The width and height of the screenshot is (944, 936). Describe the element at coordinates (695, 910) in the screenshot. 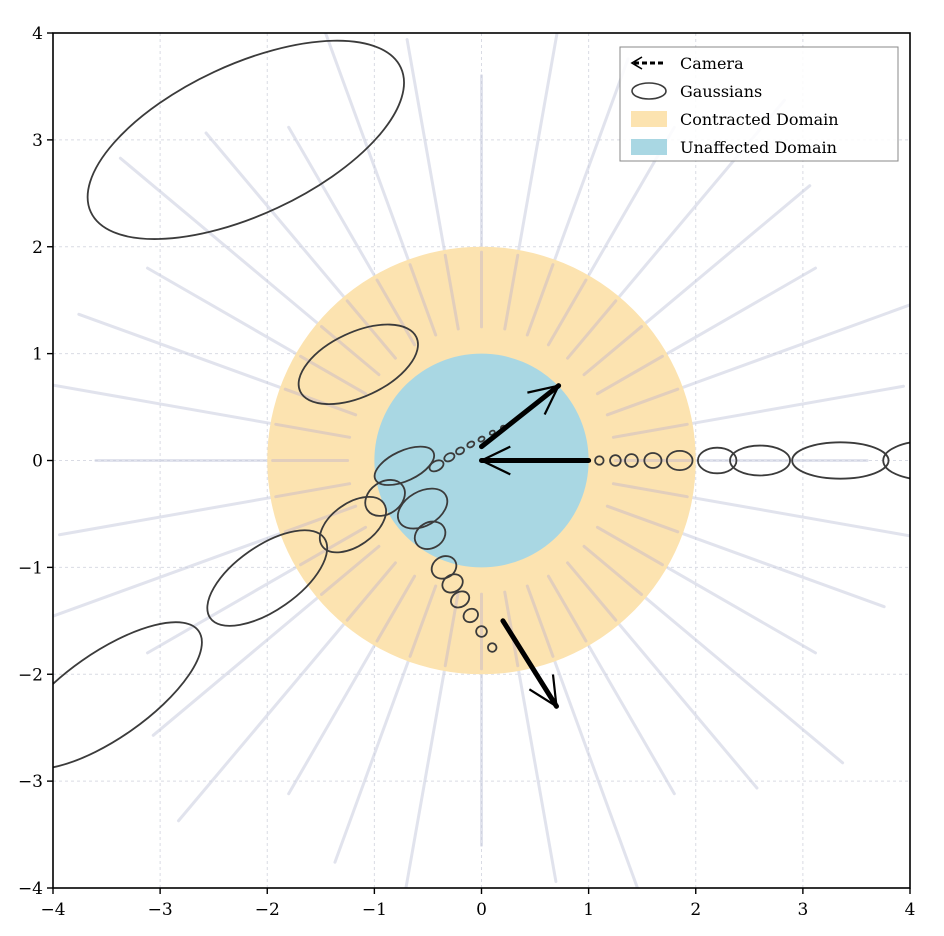

I see `x-tick-label: 2` at that location.